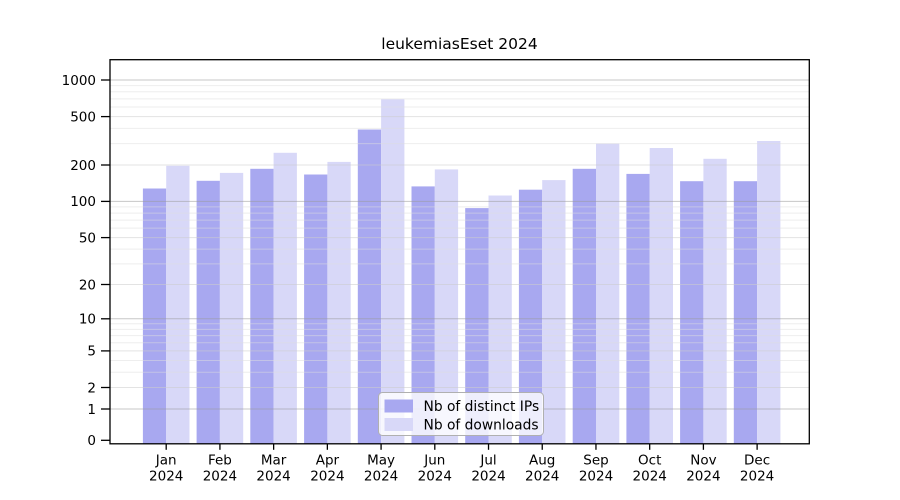  I want to click on bar-ips-jan, so click(154, 316).